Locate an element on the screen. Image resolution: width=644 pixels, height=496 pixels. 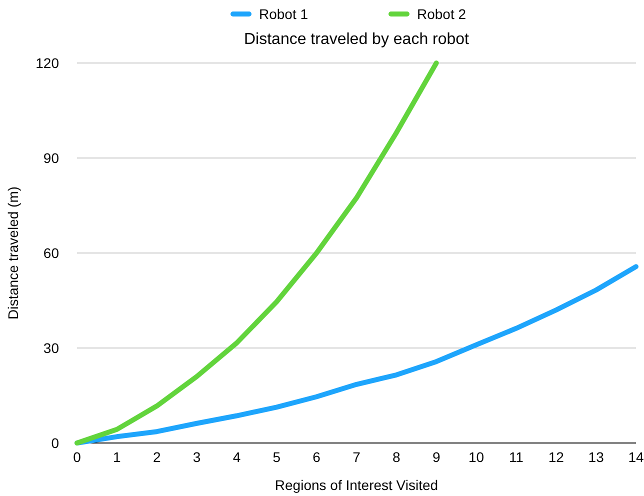
x-tick-label: 6 is located at coordinates (316, 457).